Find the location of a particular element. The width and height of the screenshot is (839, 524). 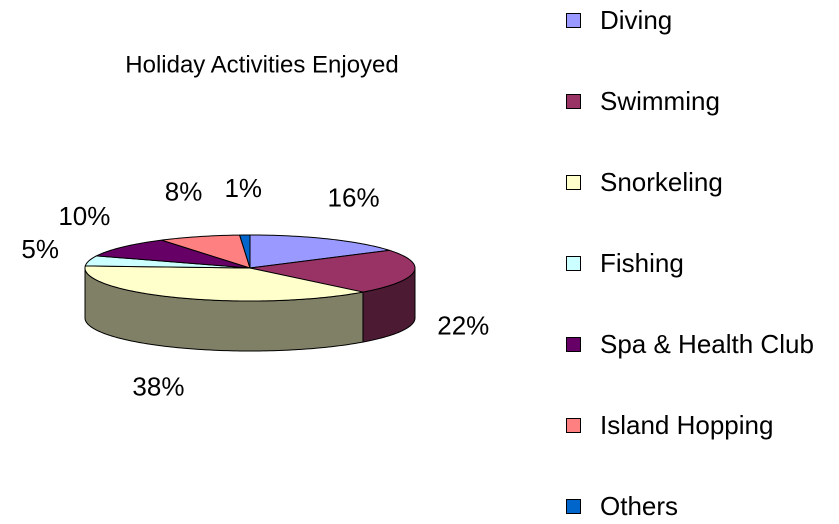

legend-label: Swimming is located at coordinates (660, 101).